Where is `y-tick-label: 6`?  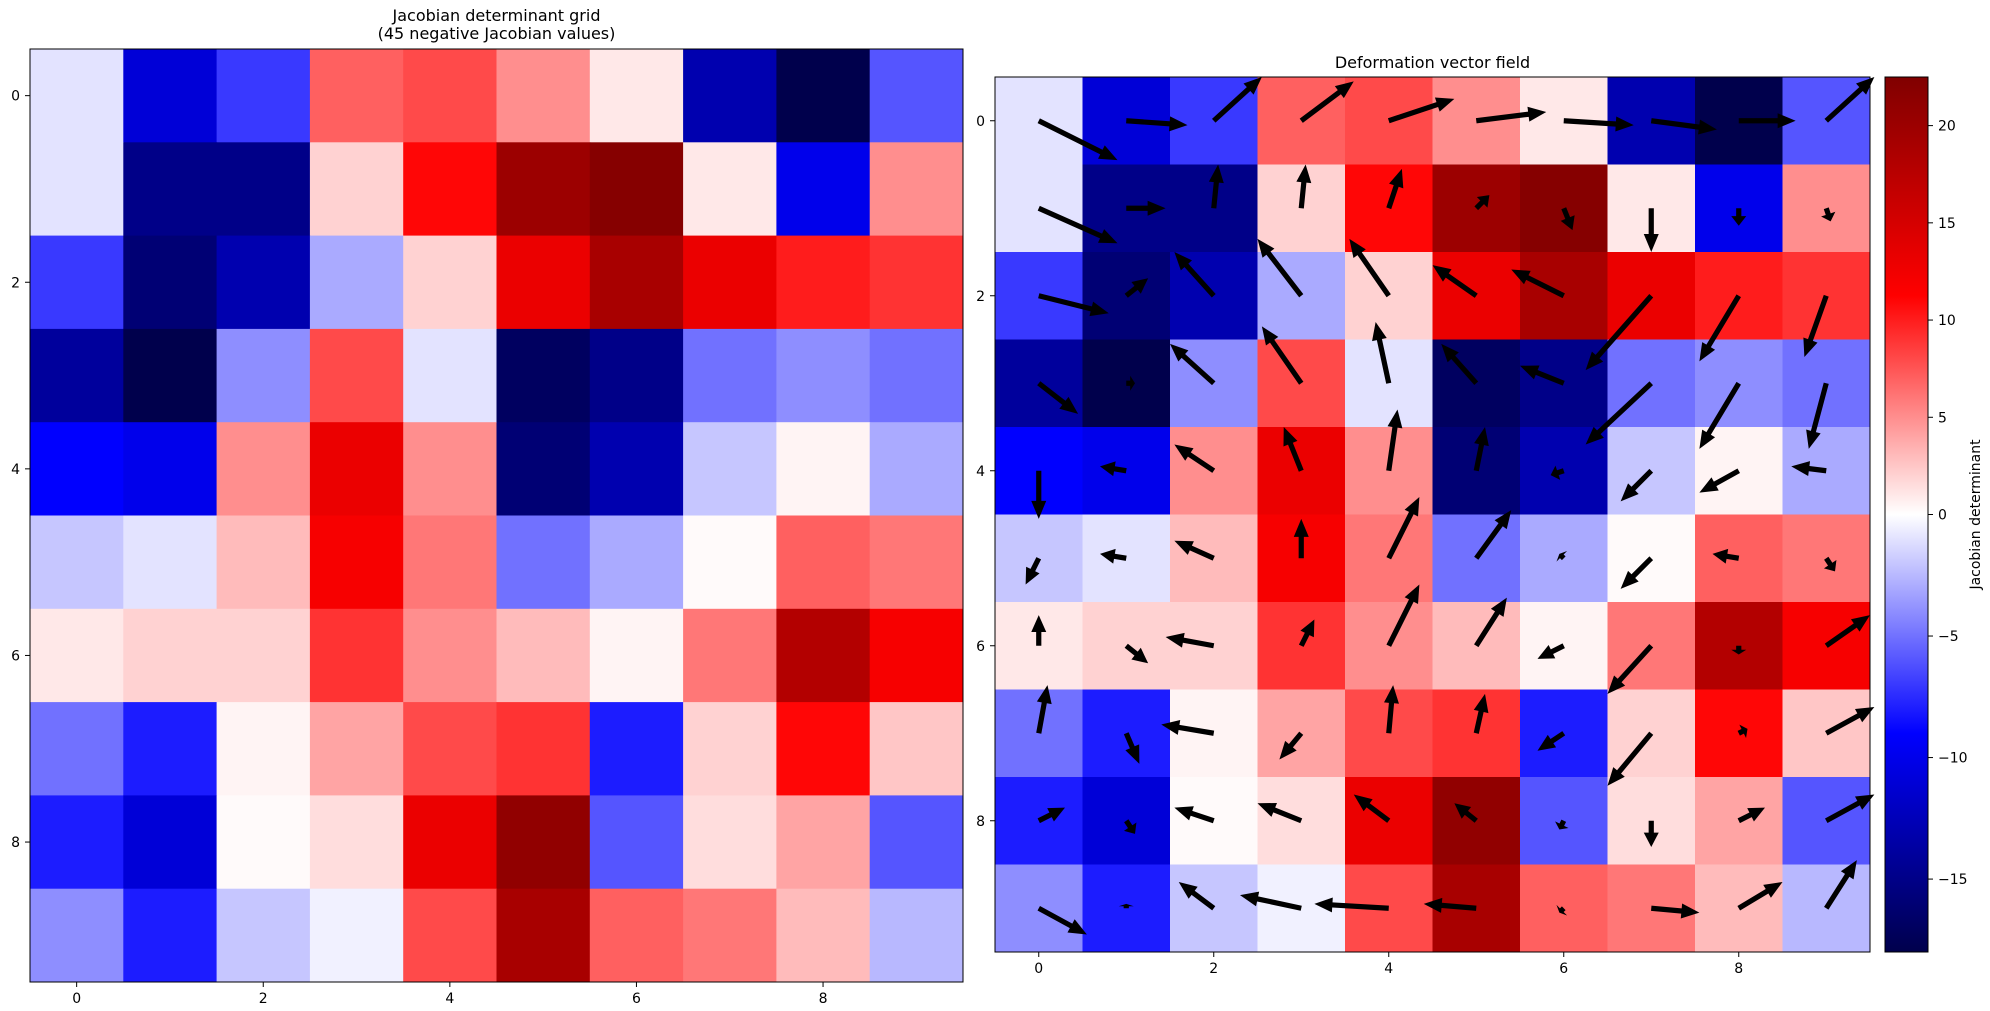
y-tick-label: 6 is located at coordinates (15, 656).